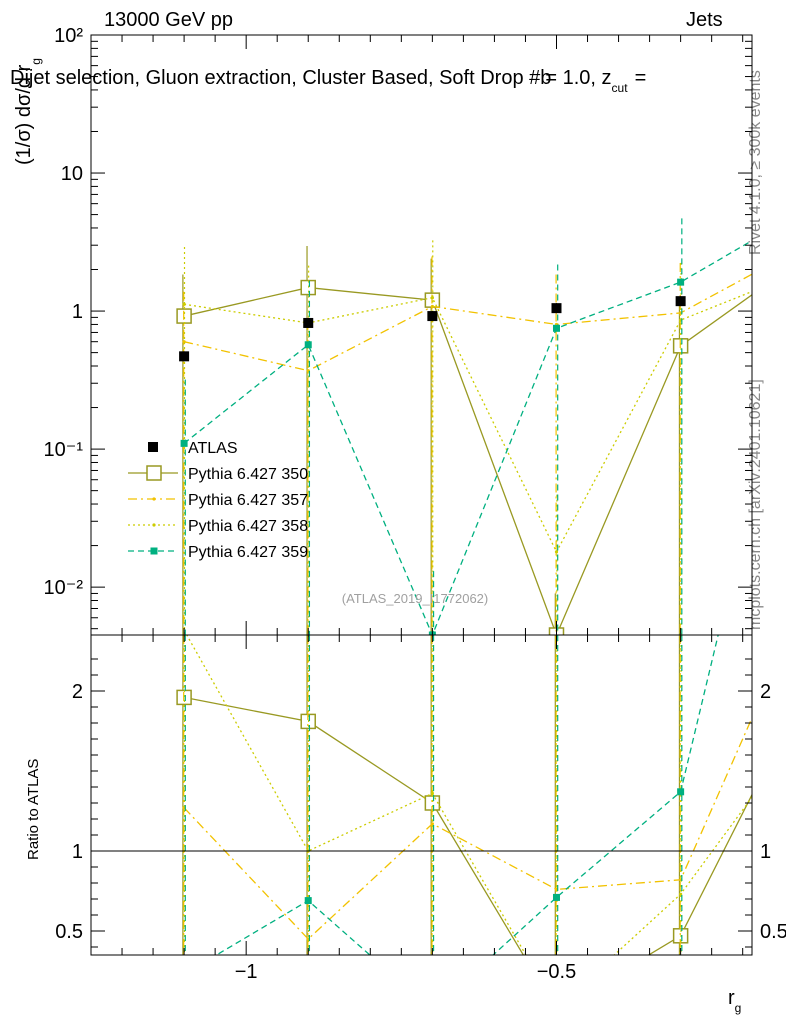 This screenshot has height=1024, width=786. I want to click on main-ylabel-sub: g, so click(36, 61).